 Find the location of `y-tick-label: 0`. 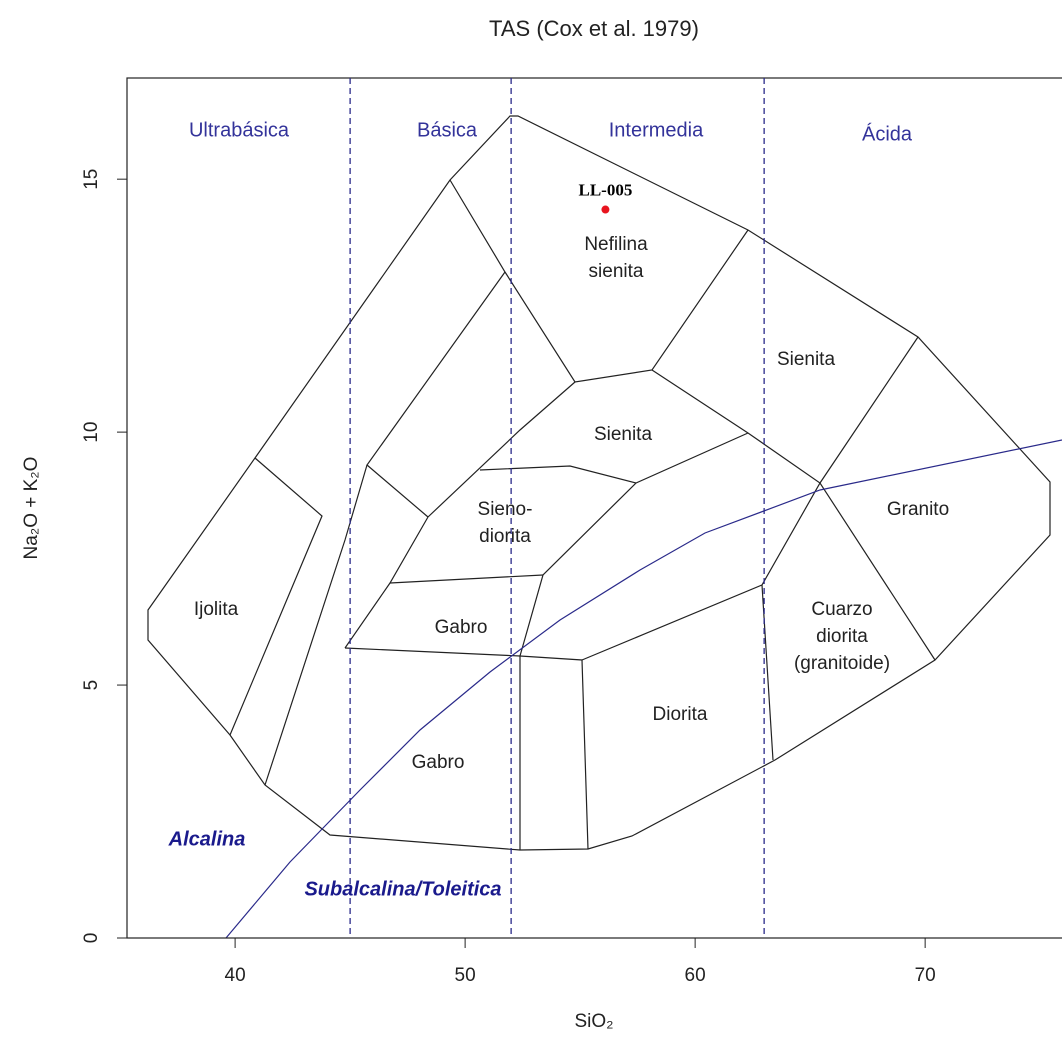

y-tick-label: 0 is located at coordinates (91, 938).